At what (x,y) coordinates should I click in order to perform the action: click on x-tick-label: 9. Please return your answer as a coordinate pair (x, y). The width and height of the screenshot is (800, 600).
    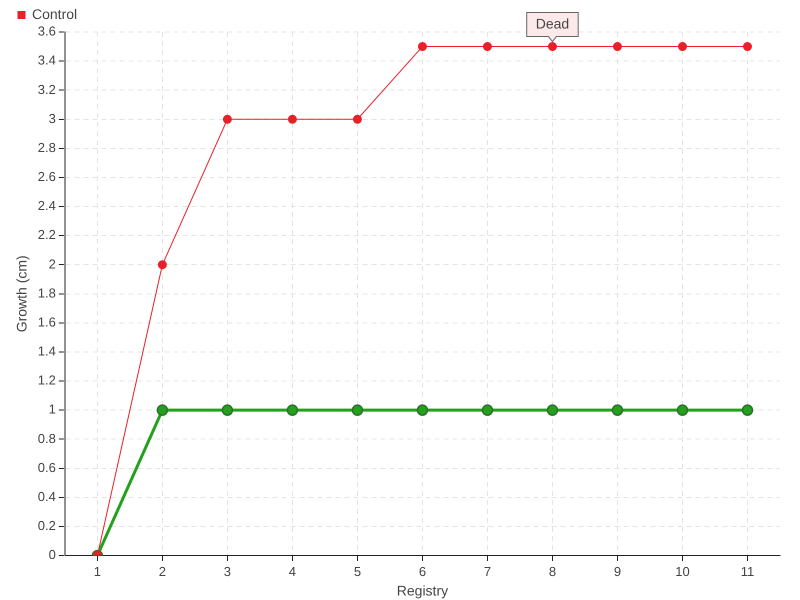
    Looking at the image, I should click on (618, 571).